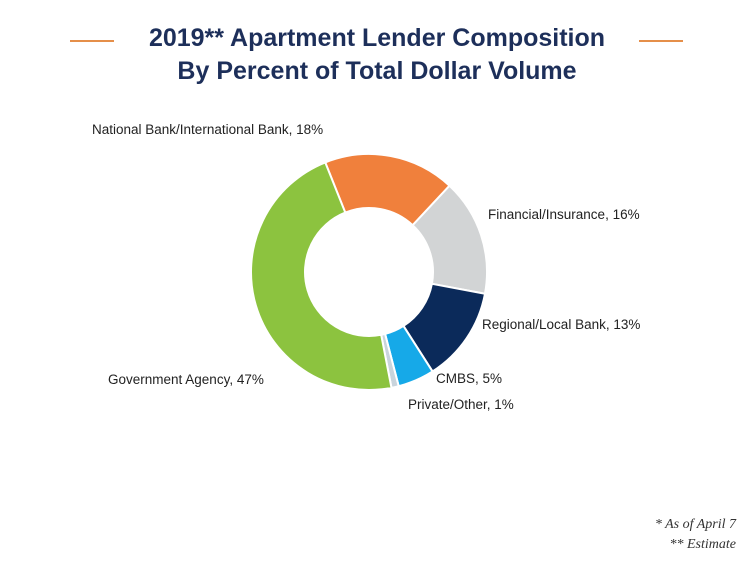  I want to click on label-financial-insurance: Financial/Insurance, 16%, so click(564, 214).